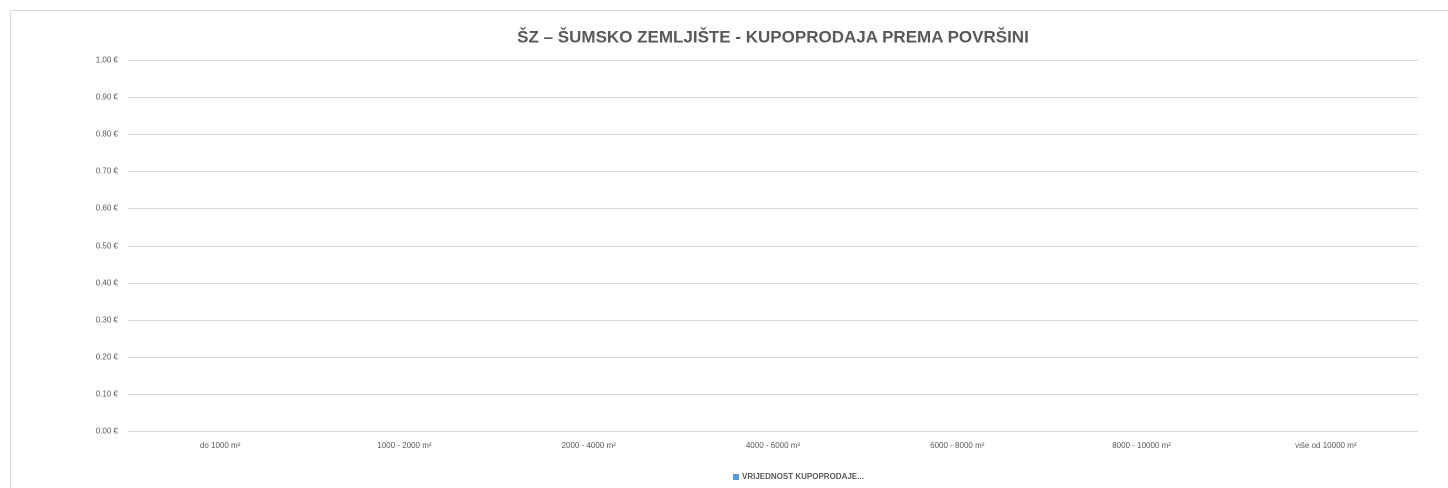 The width and height of the screenshot is (1448, 488). What do you see at coordinates (107, 97) in the screenshot?
I see `y-tick-label: 0.90 €` at bounding box center [107, 97].